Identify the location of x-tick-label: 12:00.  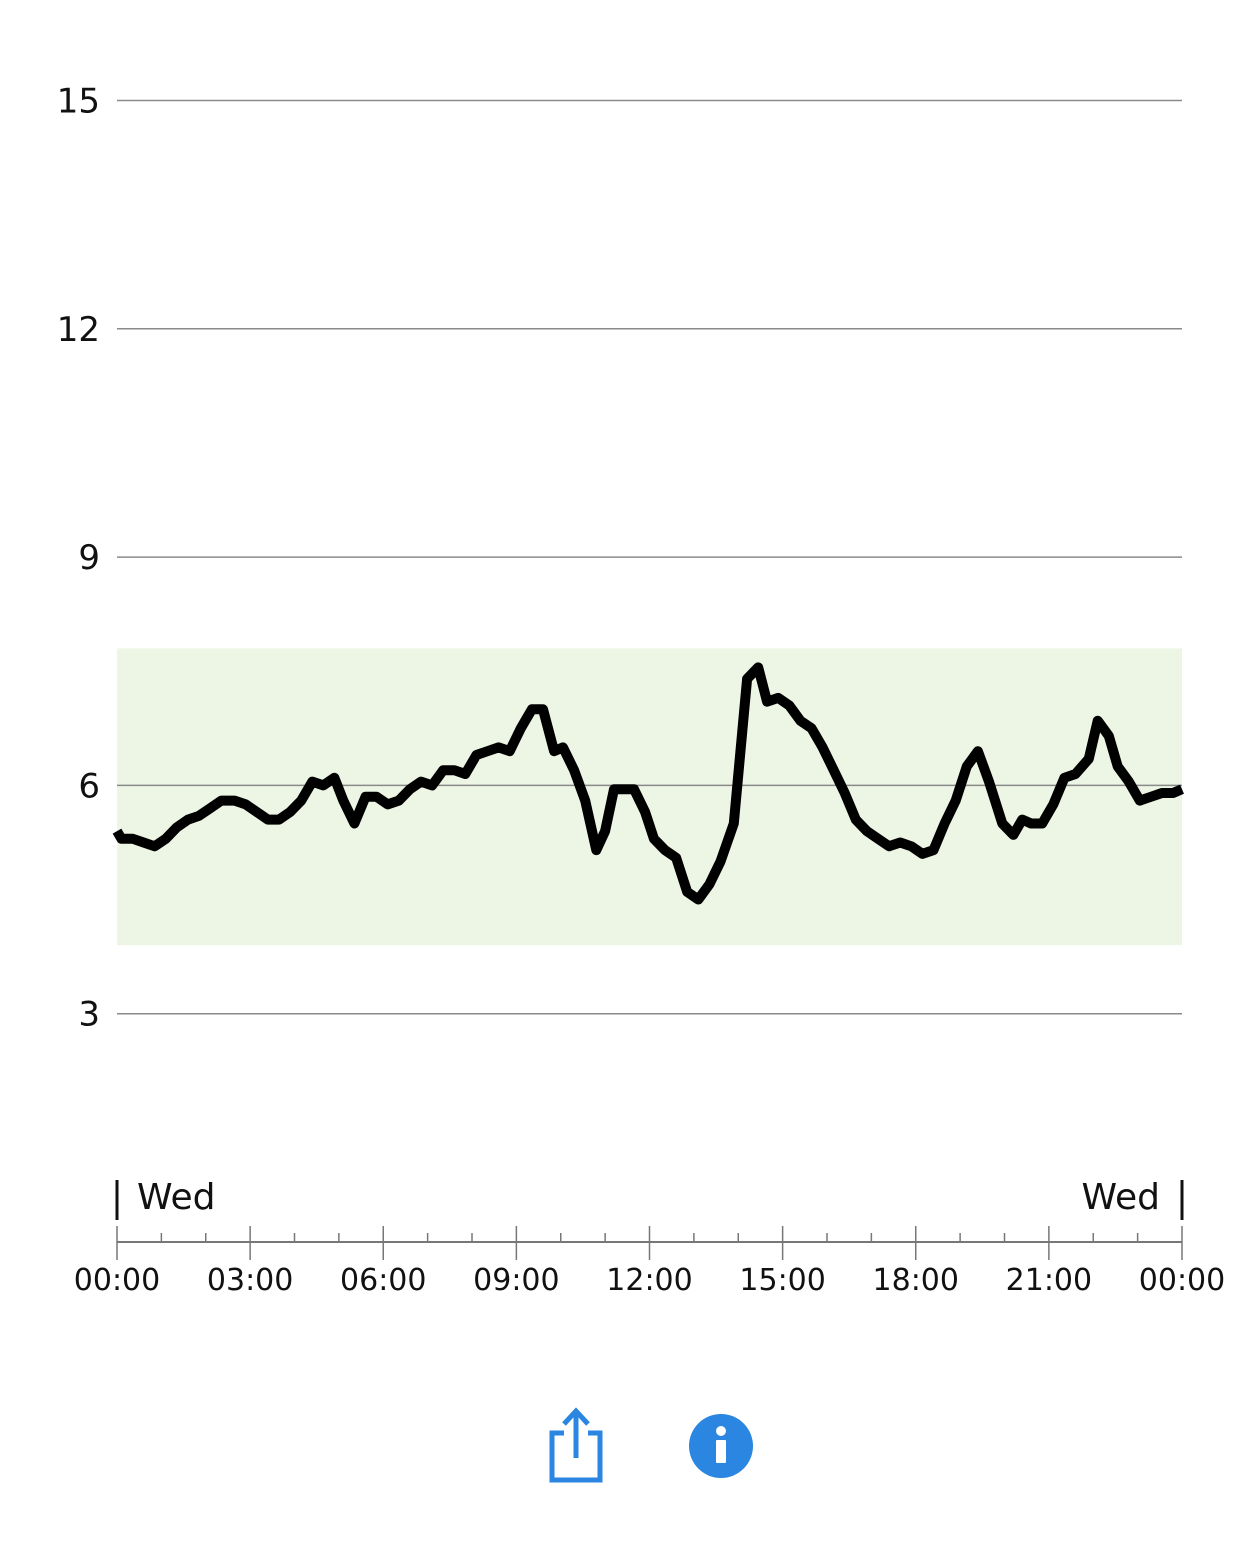
(649, 1280).